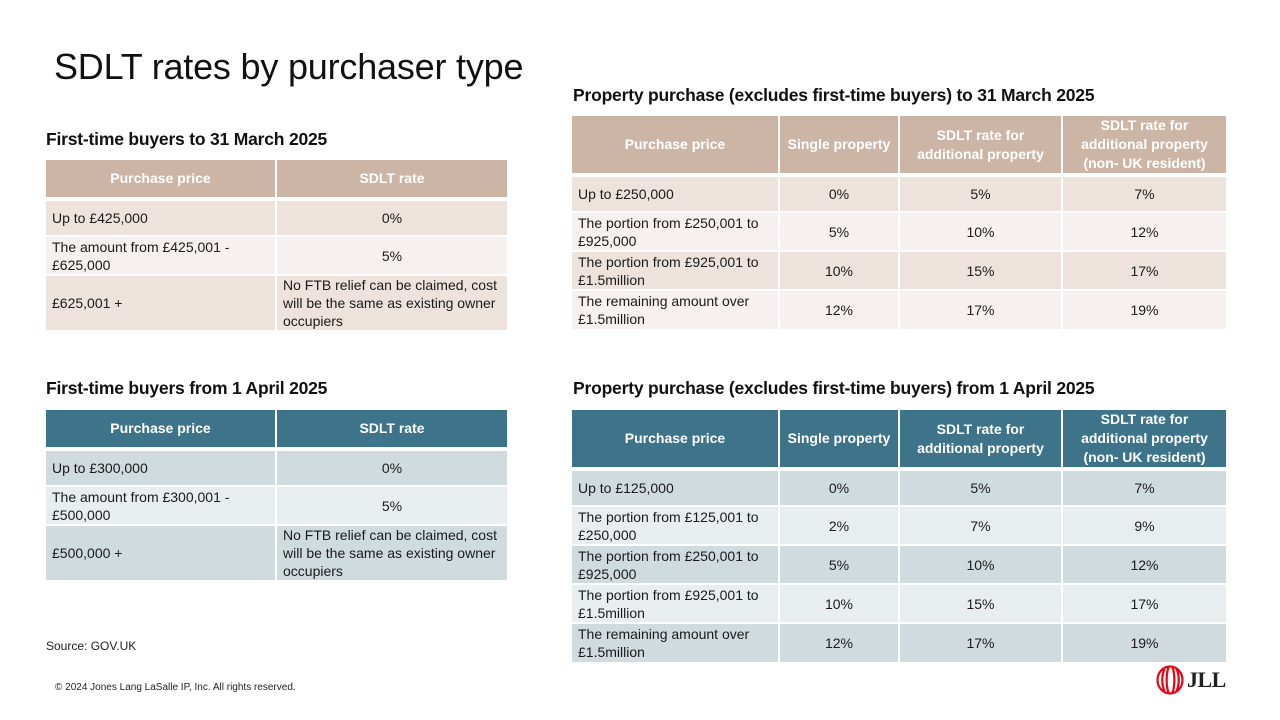  Describe the element at coordinates (161, 552) in the screenshot. I see `purchase-price-cell: £500,000 +` at that location.